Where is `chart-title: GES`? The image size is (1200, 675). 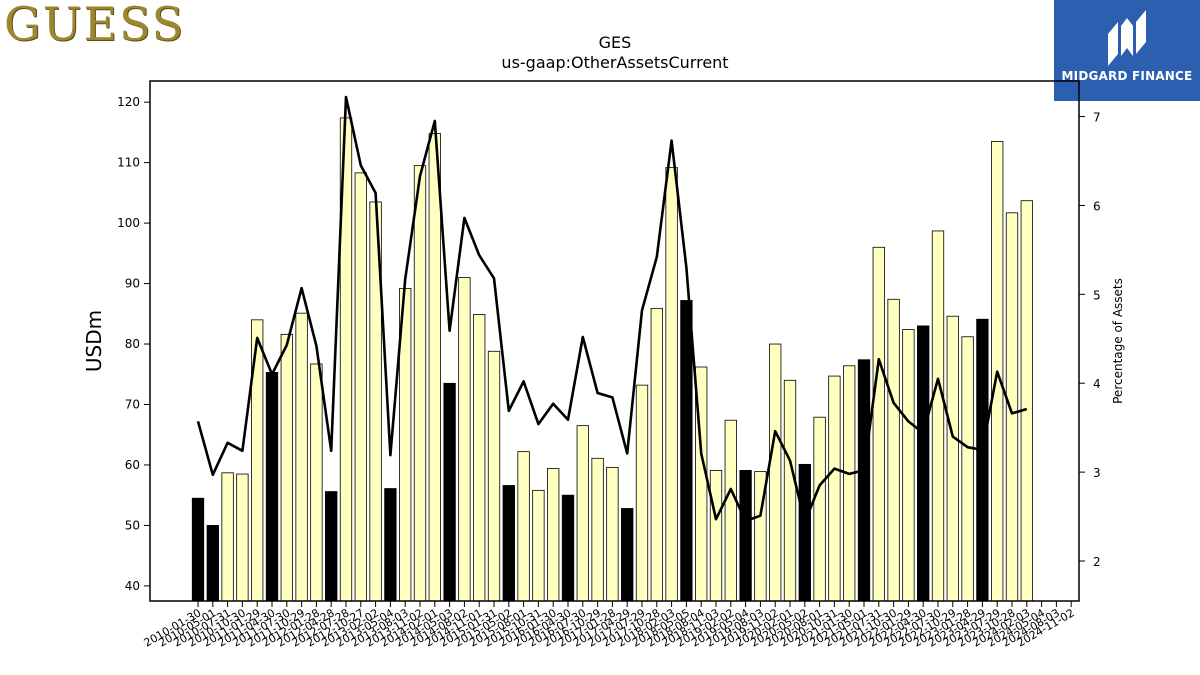 chart-title: GES is located at coordinates (615, 42).